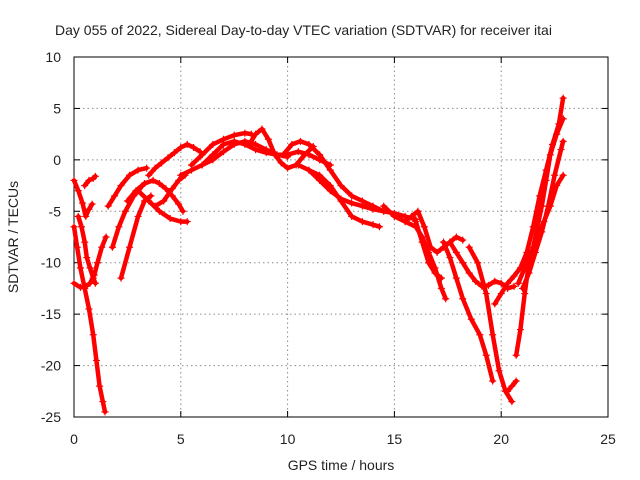 This screenshot has height=480, width=640. Describe the element at coordinates (51, 417) in the screenshot. I see `y-tick-label: -25` at that location.